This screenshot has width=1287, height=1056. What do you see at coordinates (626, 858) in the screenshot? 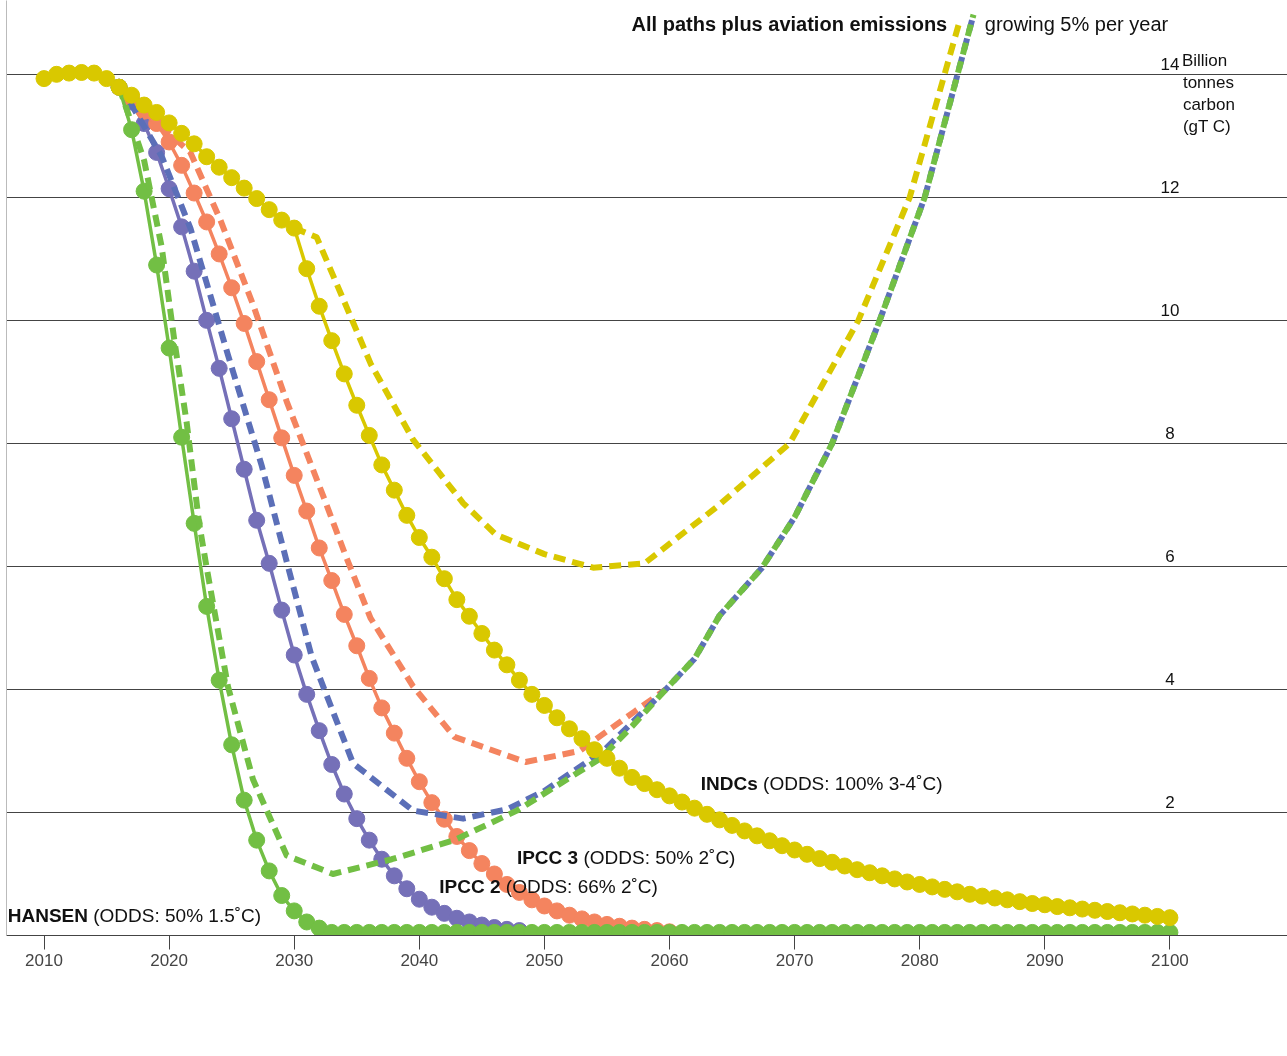
I see `annotation: IPCC 3 (ODDS: 50% 2˚C)` at bounding box center [626, 858].